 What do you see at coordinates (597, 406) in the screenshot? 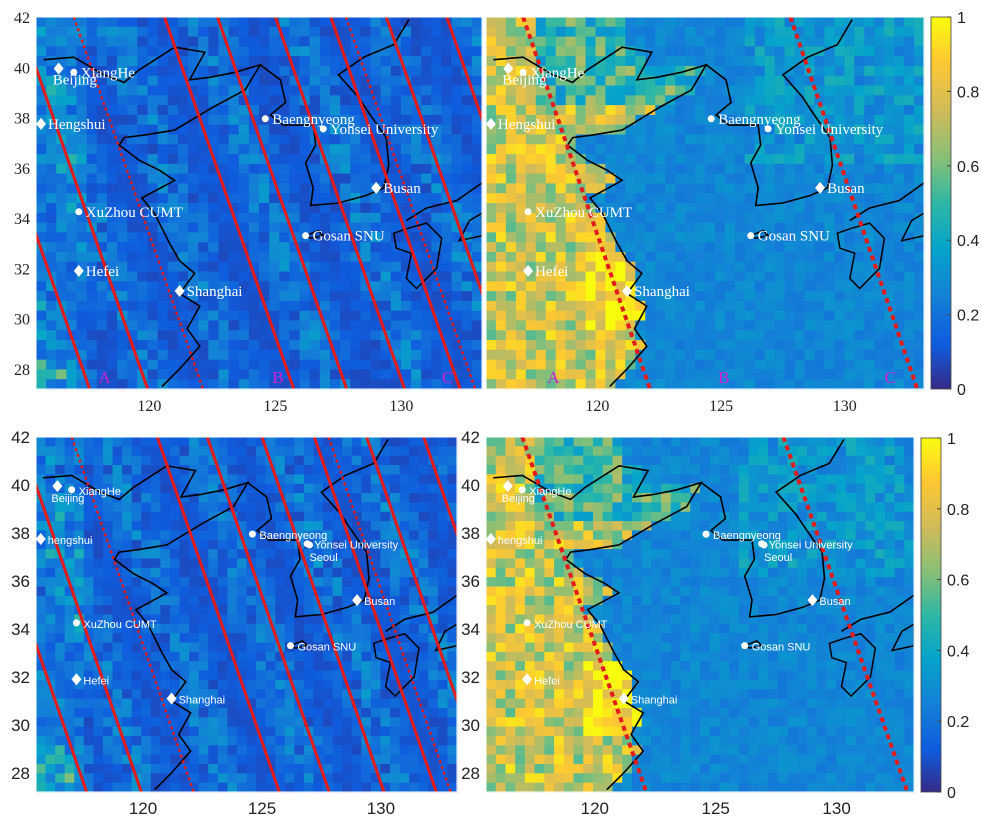
I see `x-tick-label: 120` at bounding box center [597, 406].